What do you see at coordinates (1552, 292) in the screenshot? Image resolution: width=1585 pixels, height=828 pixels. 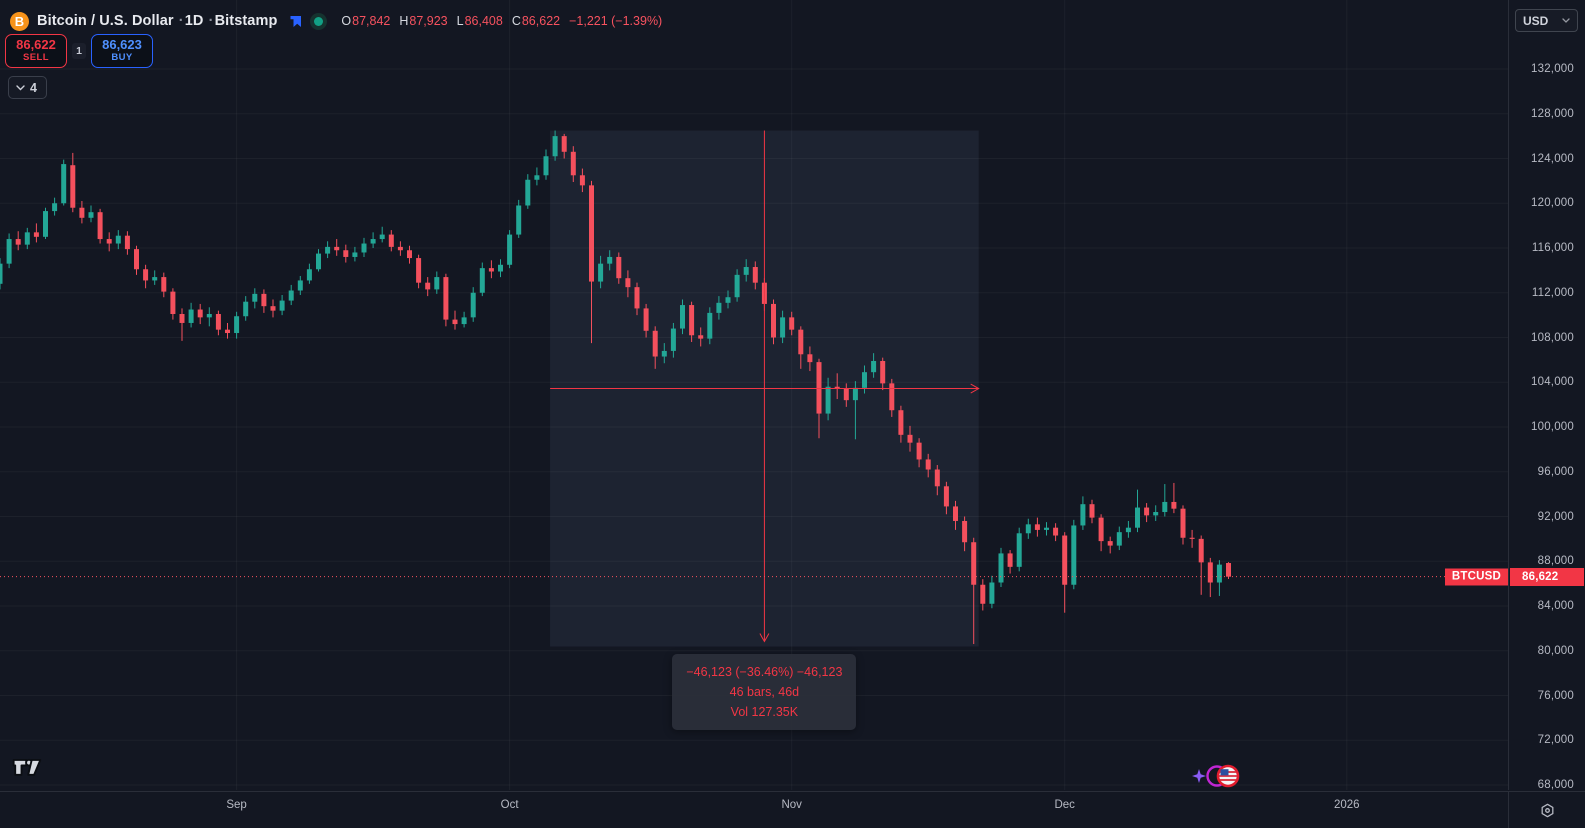 I see `price-tick-label: 112,000` at bounding box center [1552, 292].